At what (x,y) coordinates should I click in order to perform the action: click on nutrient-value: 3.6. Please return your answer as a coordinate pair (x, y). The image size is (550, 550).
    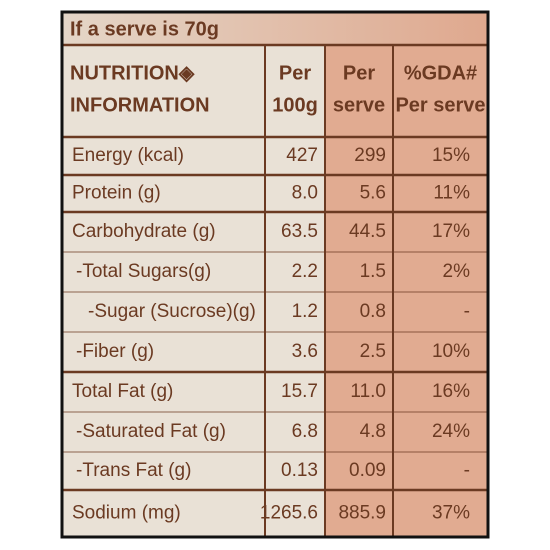
    Looking at the image, I should click on (305, 351).